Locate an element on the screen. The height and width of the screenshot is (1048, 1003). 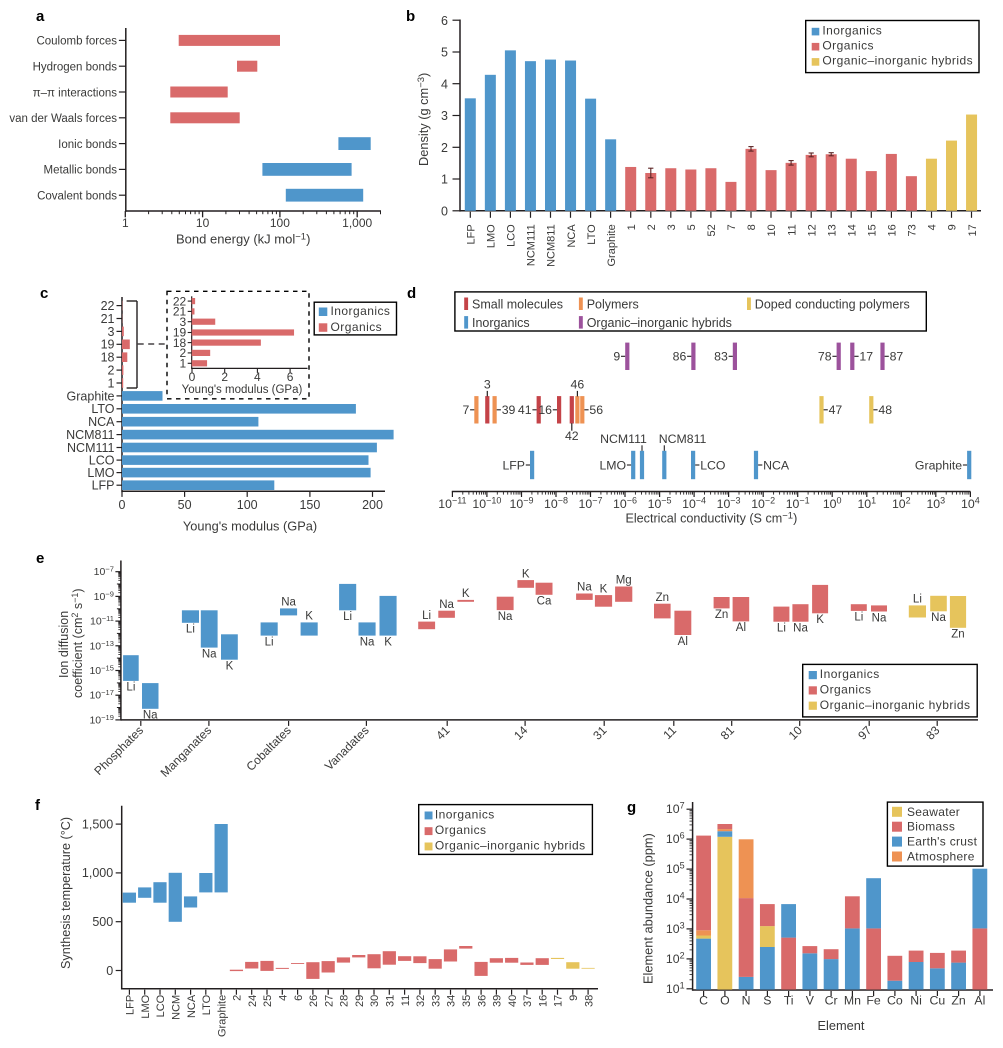
svg-text: 10 is located at coordinates (203, 223).